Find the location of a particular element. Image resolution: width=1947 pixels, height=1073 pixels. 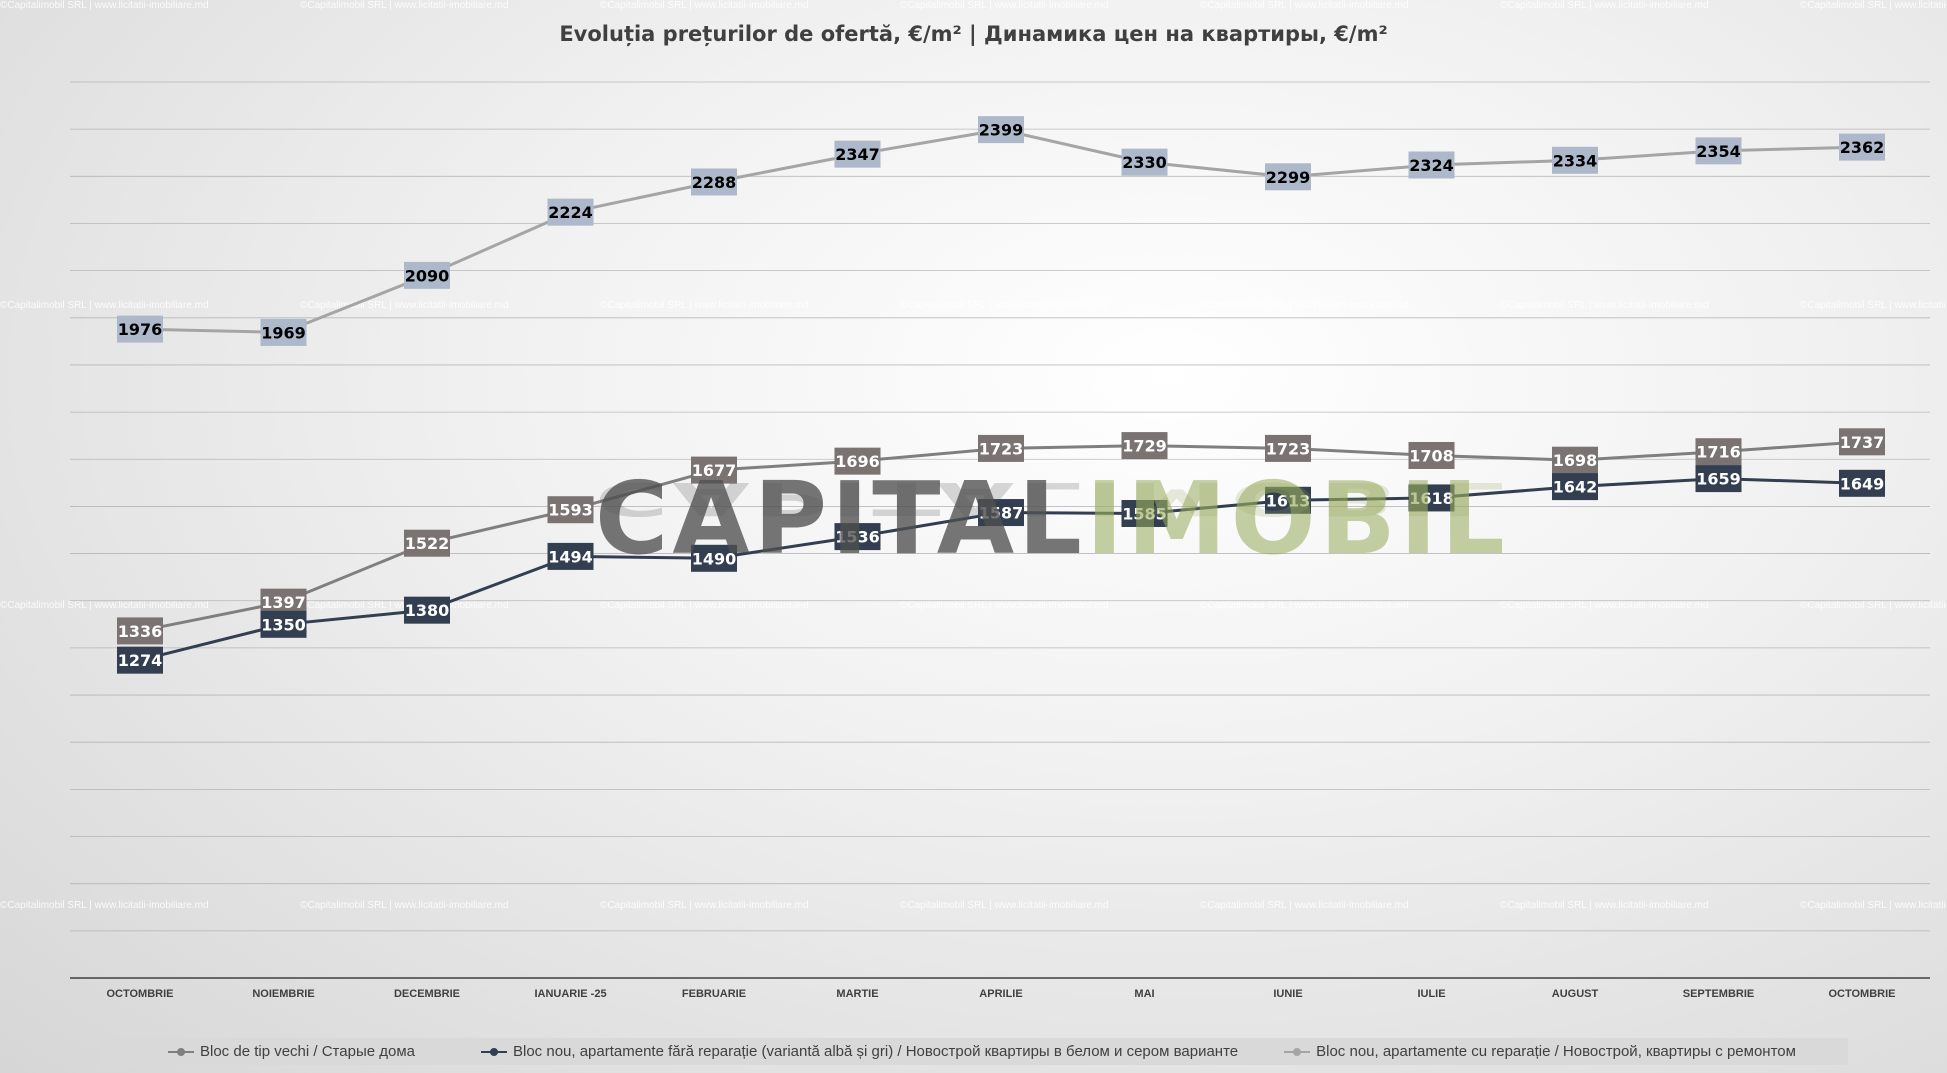

data-label-new-renovated: 2090 is located at coordinates (427, 275).